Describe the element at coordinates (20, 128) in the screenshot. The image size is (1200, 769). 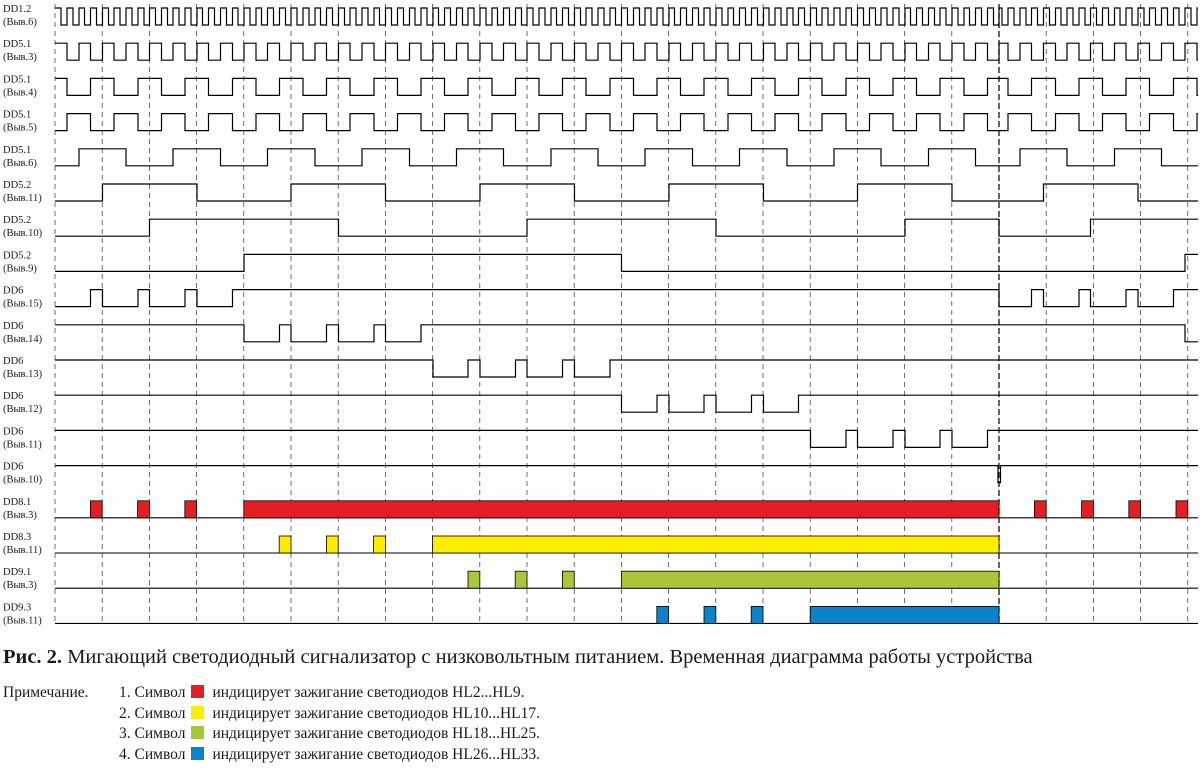
I see `signal-label-3-pin: (Выв.5)` at that location.